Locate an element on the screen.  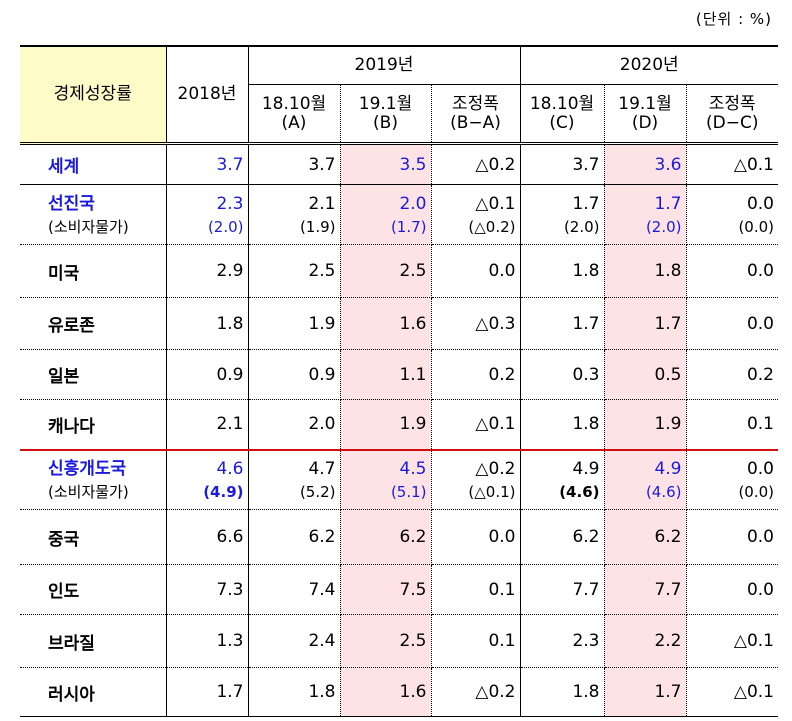
cell-d: 1.7 (2.0) is located at coordinates (645, 214).